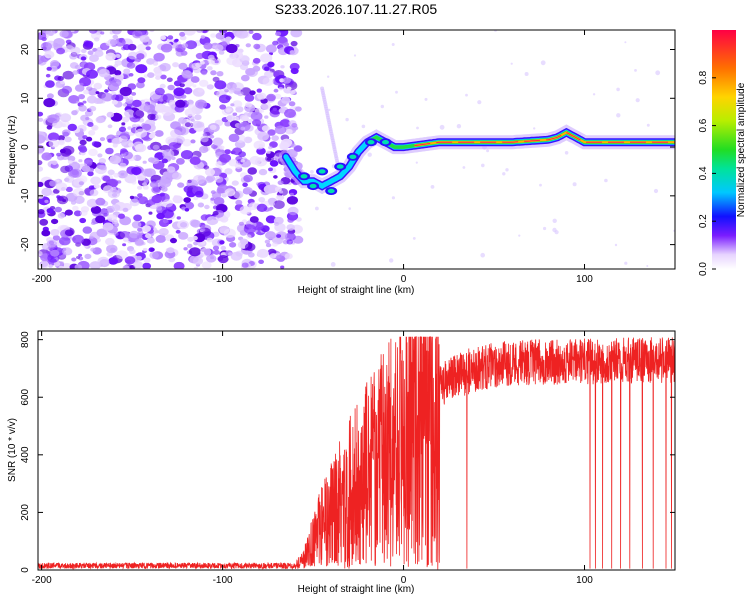 The height and width of the screenshot is (600, 750). Describe the element at coordinates (356, 9) in the screenshot. I see `figure-title: S233.2026.107.11.27.R05` at that location.